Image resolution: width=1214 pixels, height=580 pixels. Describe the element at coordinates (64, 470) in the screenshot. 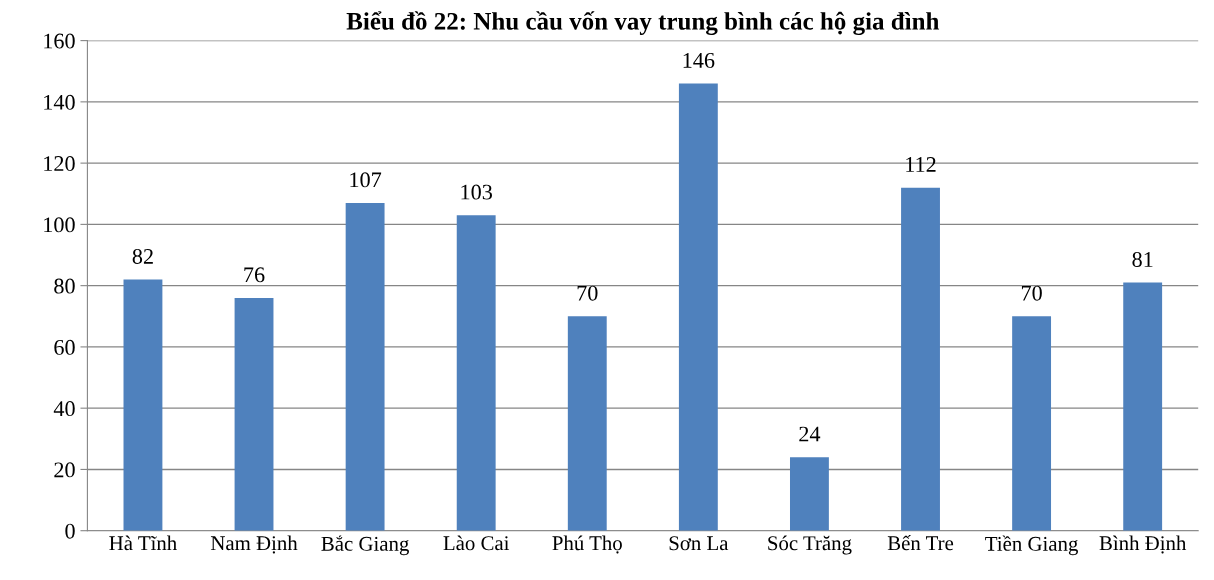

I see `y-tick-label: 20` at that location.